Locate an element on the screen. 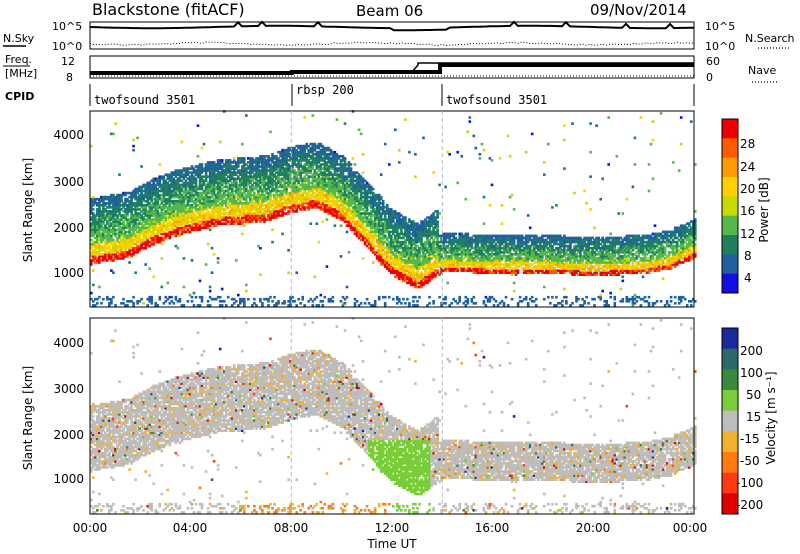  nave-label: Nave is located at coordinates (762, 70).